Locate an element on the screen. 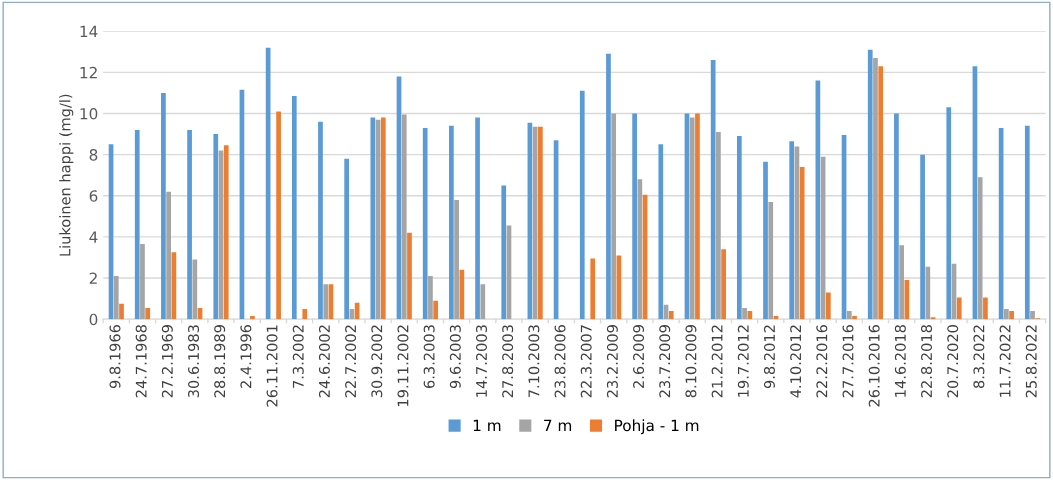  x-tick-label: 21.2.2012 is located at coordinates (717, 361).